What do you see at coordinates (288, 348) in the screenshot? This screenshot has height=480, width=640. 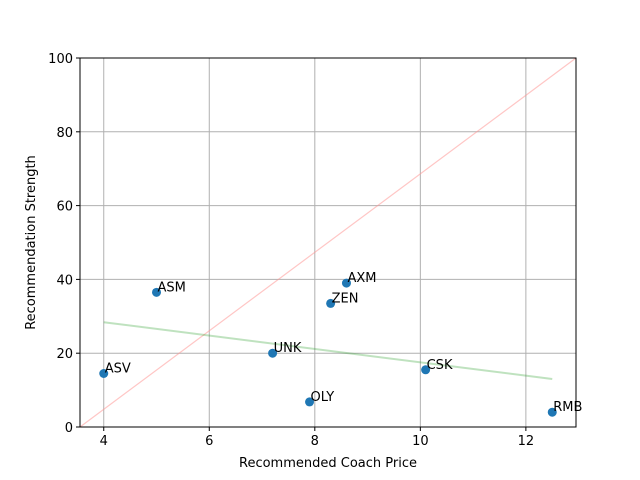 I see `point-label: UNK` at bounding box center [288, 348].